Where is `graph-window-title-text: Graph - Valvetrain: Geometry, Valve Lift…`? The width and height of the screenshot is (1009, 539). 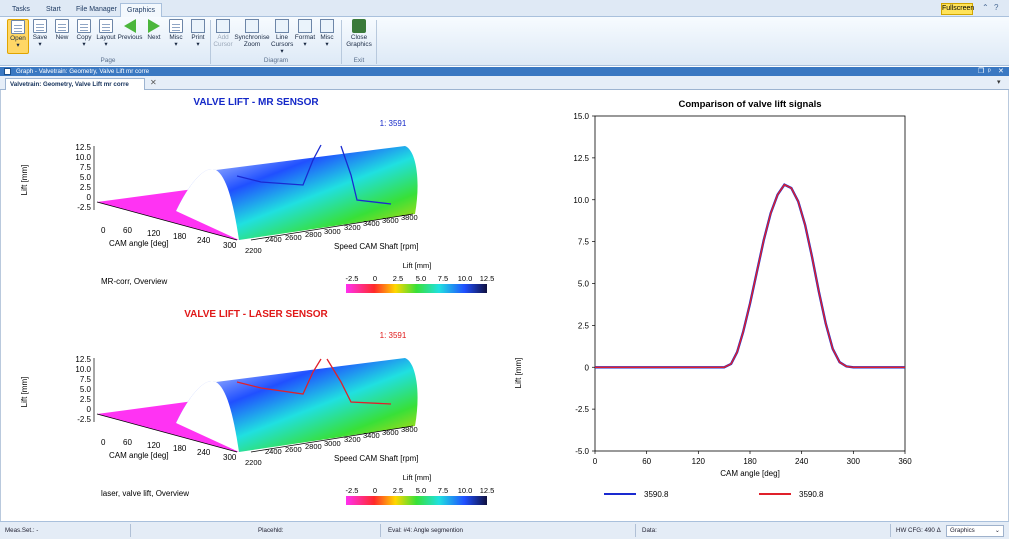 graph-window-title-text: Graph - Valvetrain: Geometry, Valve Lift… is located at coordinates (83, 71).